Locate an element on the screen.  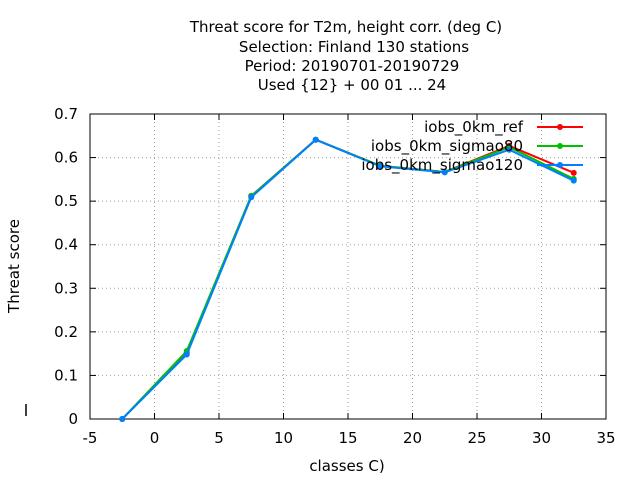
x-tick-label: 15 is located at coordinates (347, 438).